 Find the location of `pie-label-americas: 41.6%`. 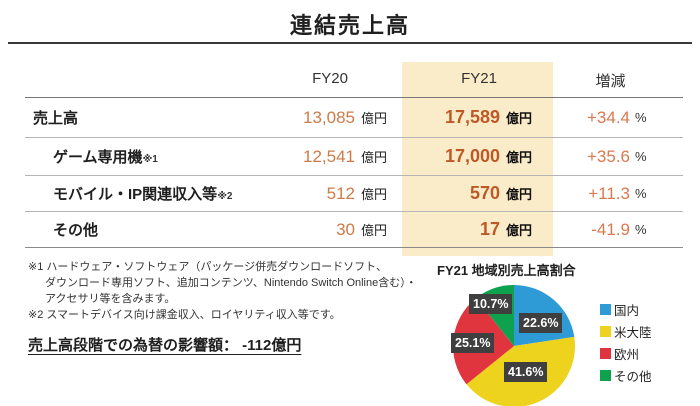

pie-label-americas: 41.6% is located at coordinates (526, 372).